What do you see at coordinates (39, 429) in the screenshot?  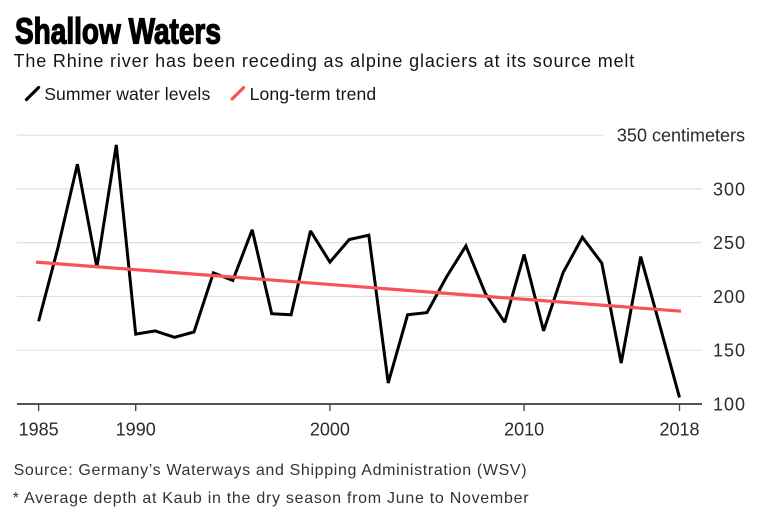 I see `svg-text: 1985` at bounding box center [39, 429].